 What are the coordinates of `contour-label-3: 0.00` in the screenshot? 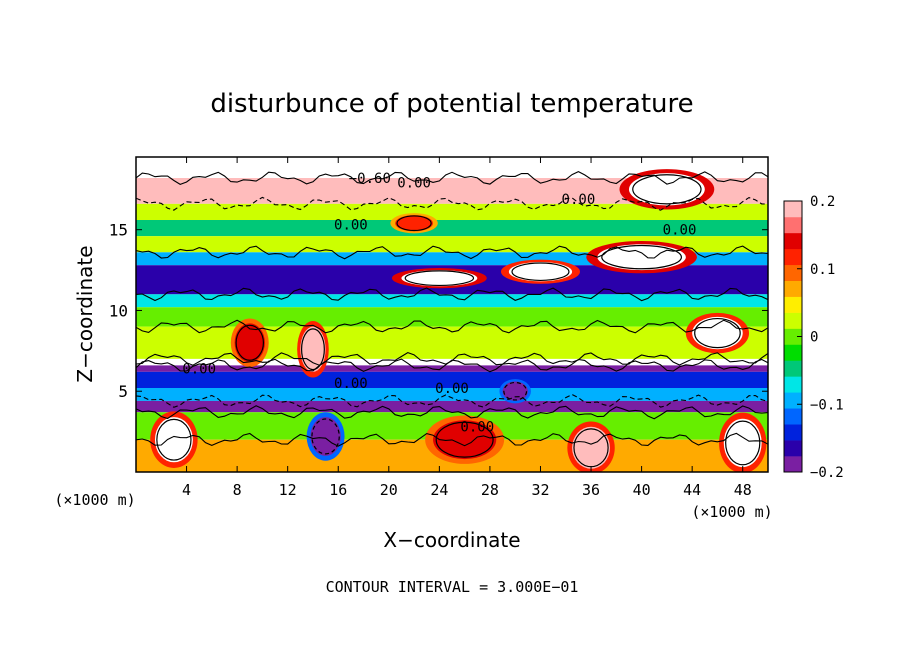 It's located at (351, 226).